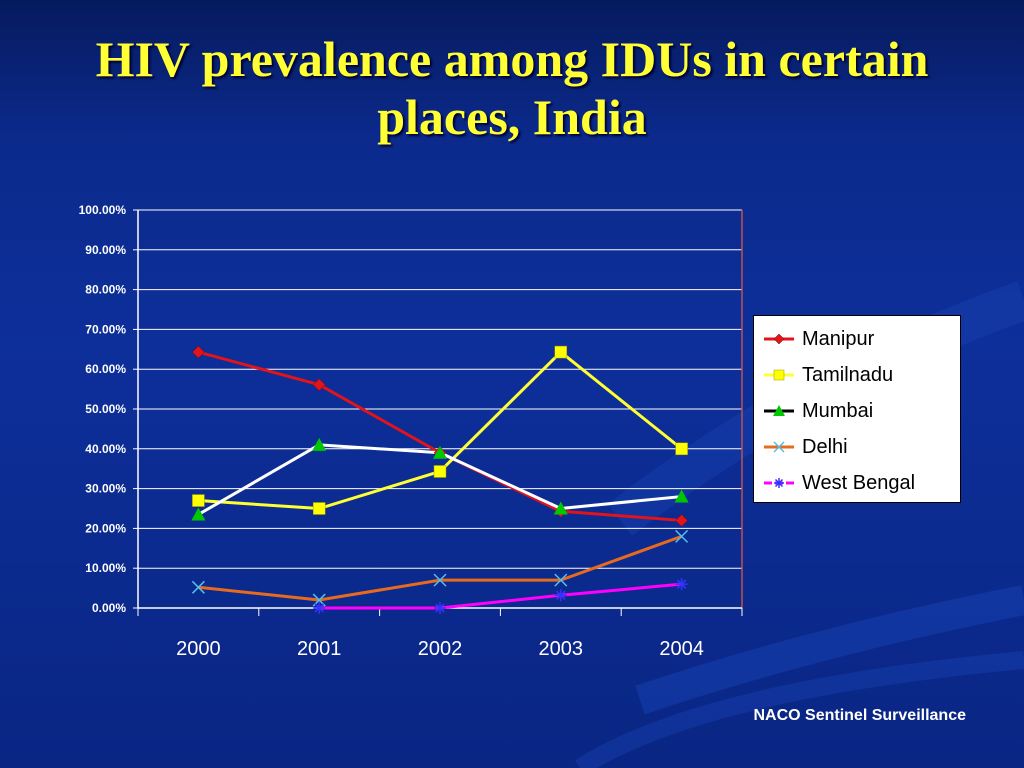 Image resolution: width=1024 pixels, height=768 pixels. What do you see at coordinates (105, 250) in the screenshot?
I see `y-tick-label: 90.00%` at bounding box center [105, 250].